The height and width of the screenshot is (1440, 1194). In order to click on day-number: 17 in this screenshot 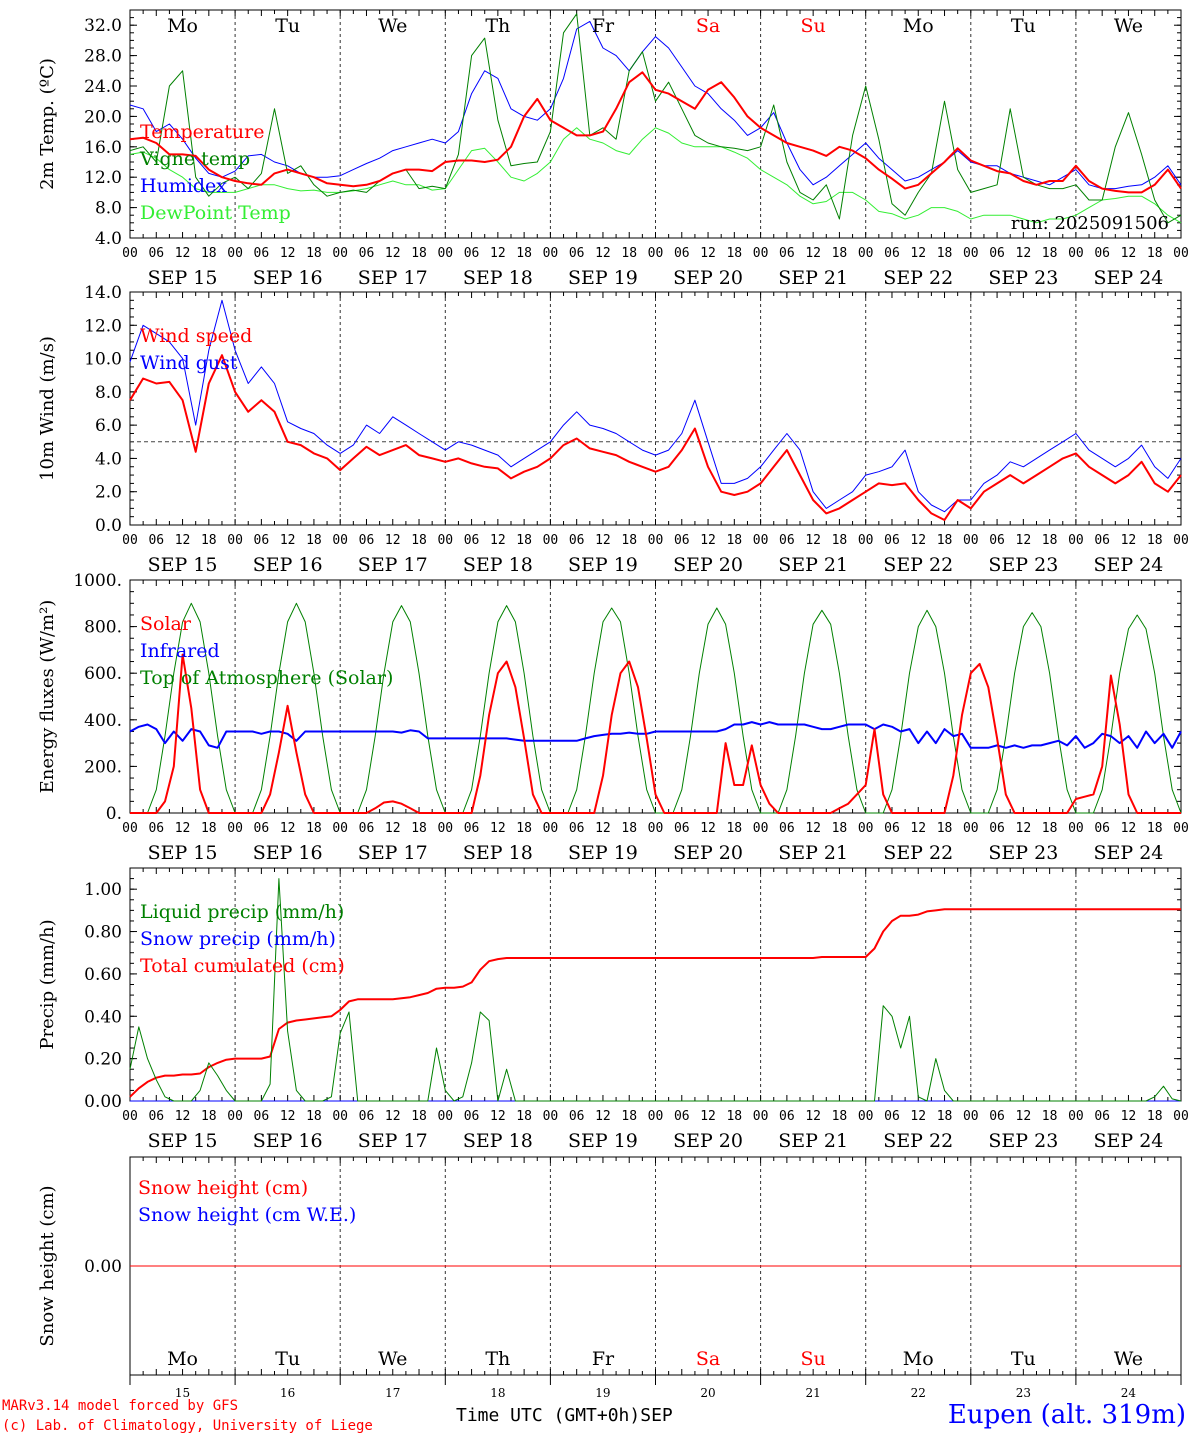, I will do `click(392, 1393)`.